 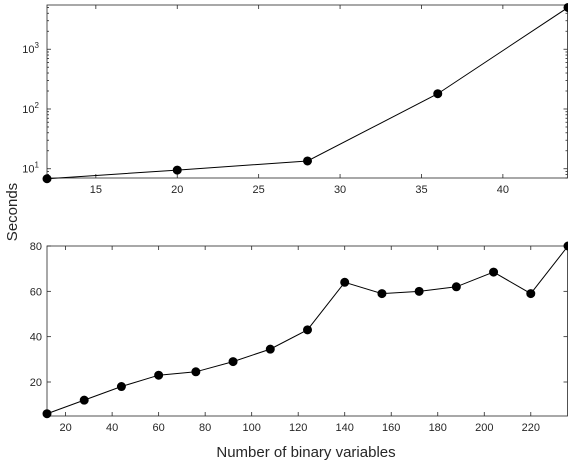 I want to click on bottom-x-tick-label: 40, so click(x=112, y=428).